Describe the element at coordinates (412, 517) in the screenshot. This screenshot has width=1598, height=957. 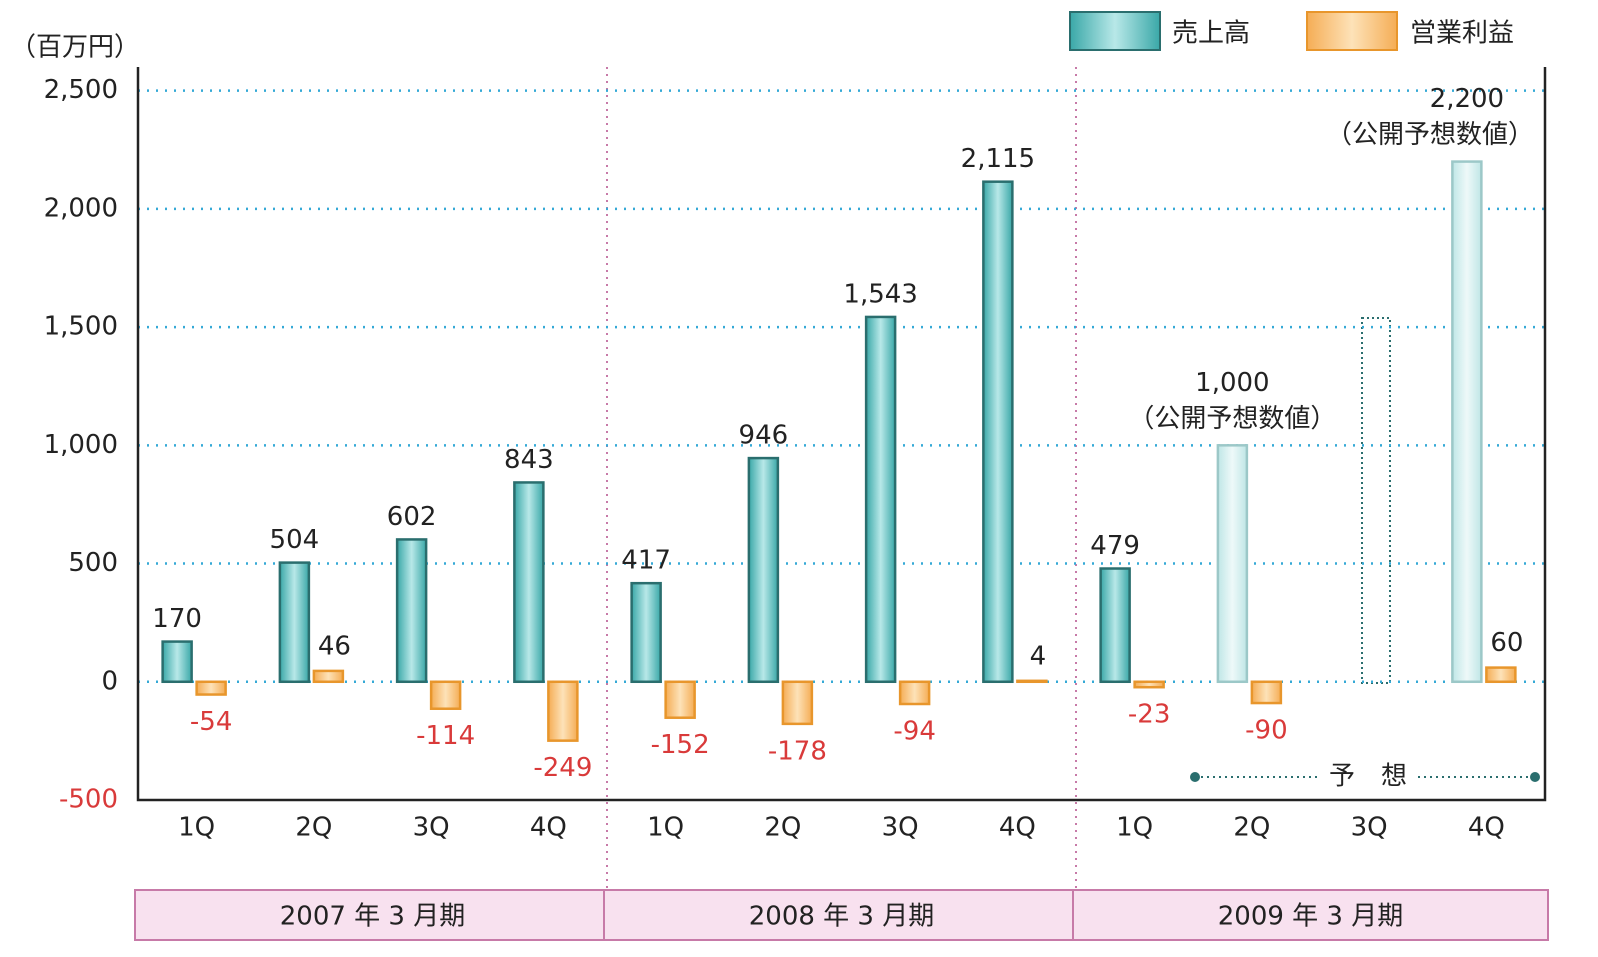
I see `value-label: 602` at that location.